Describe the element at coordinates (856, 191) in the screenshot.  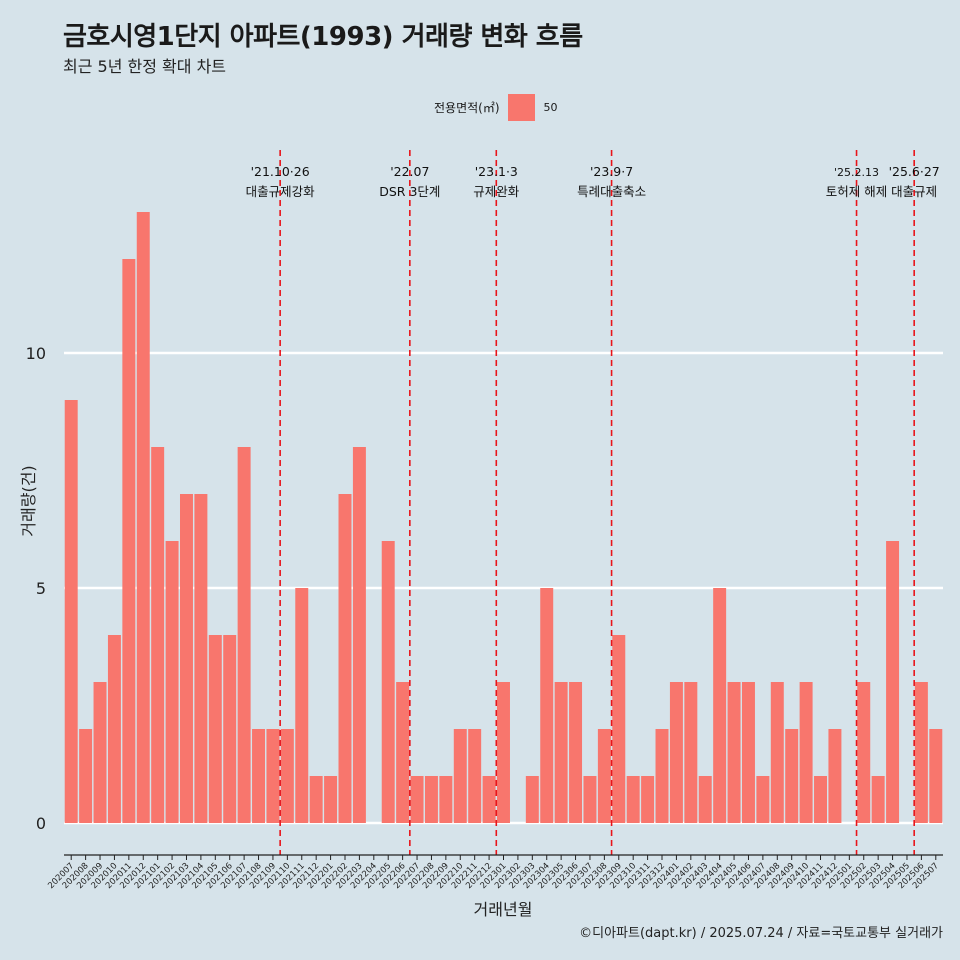
I see `event-label: 토허제 해제` at that location.